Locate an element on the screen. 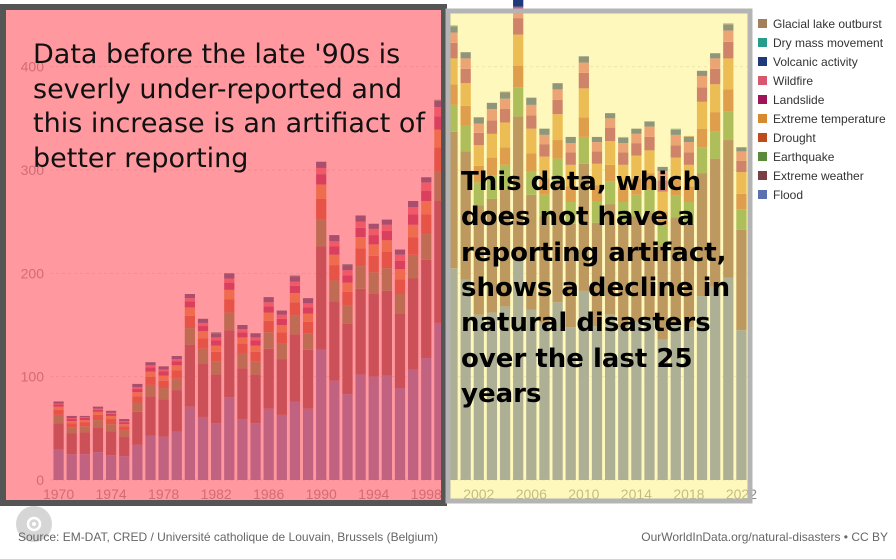  legend-item: Dry mass movement is located at coordinates (827, 42).